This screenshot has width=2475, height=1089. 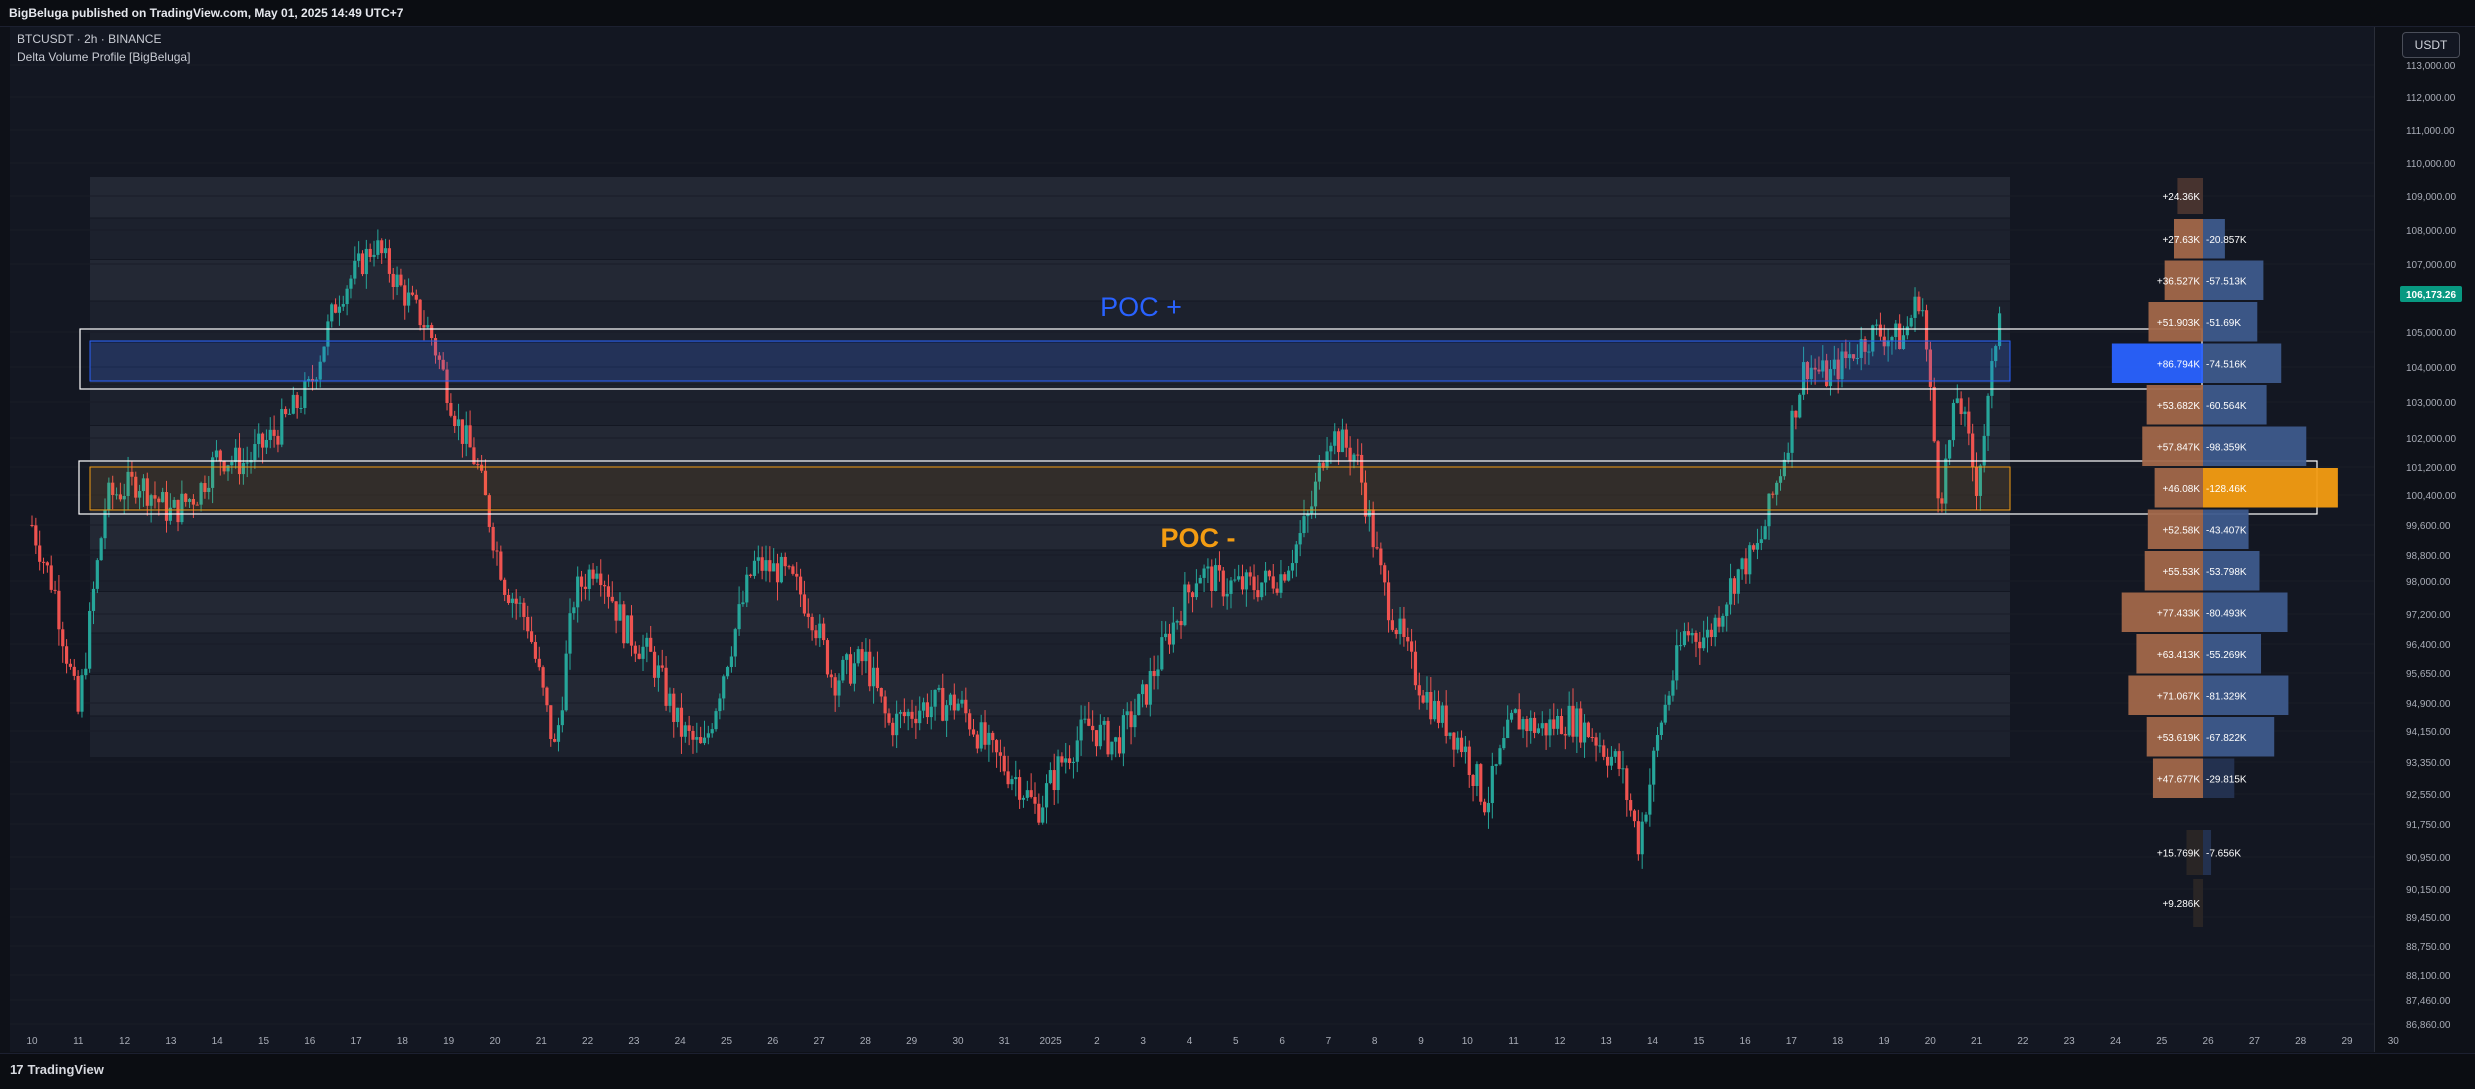 I want to click on profile-buy-label: +77.433K, so click(x=2178, y=613).